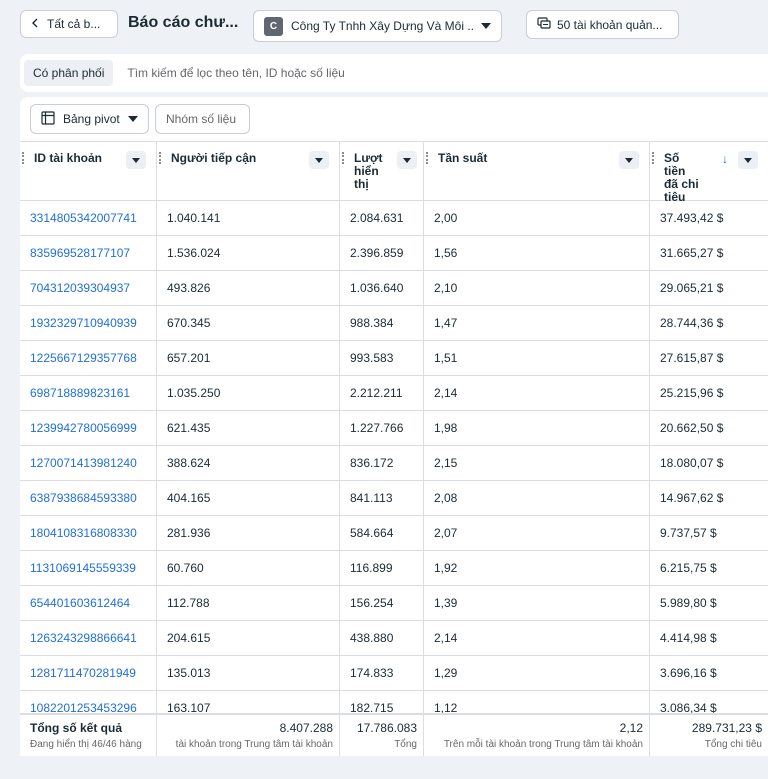 The width and height of the screenshot is (768, 779). I want to click on column-header-frequency: Tần suất, so click(537, 171).